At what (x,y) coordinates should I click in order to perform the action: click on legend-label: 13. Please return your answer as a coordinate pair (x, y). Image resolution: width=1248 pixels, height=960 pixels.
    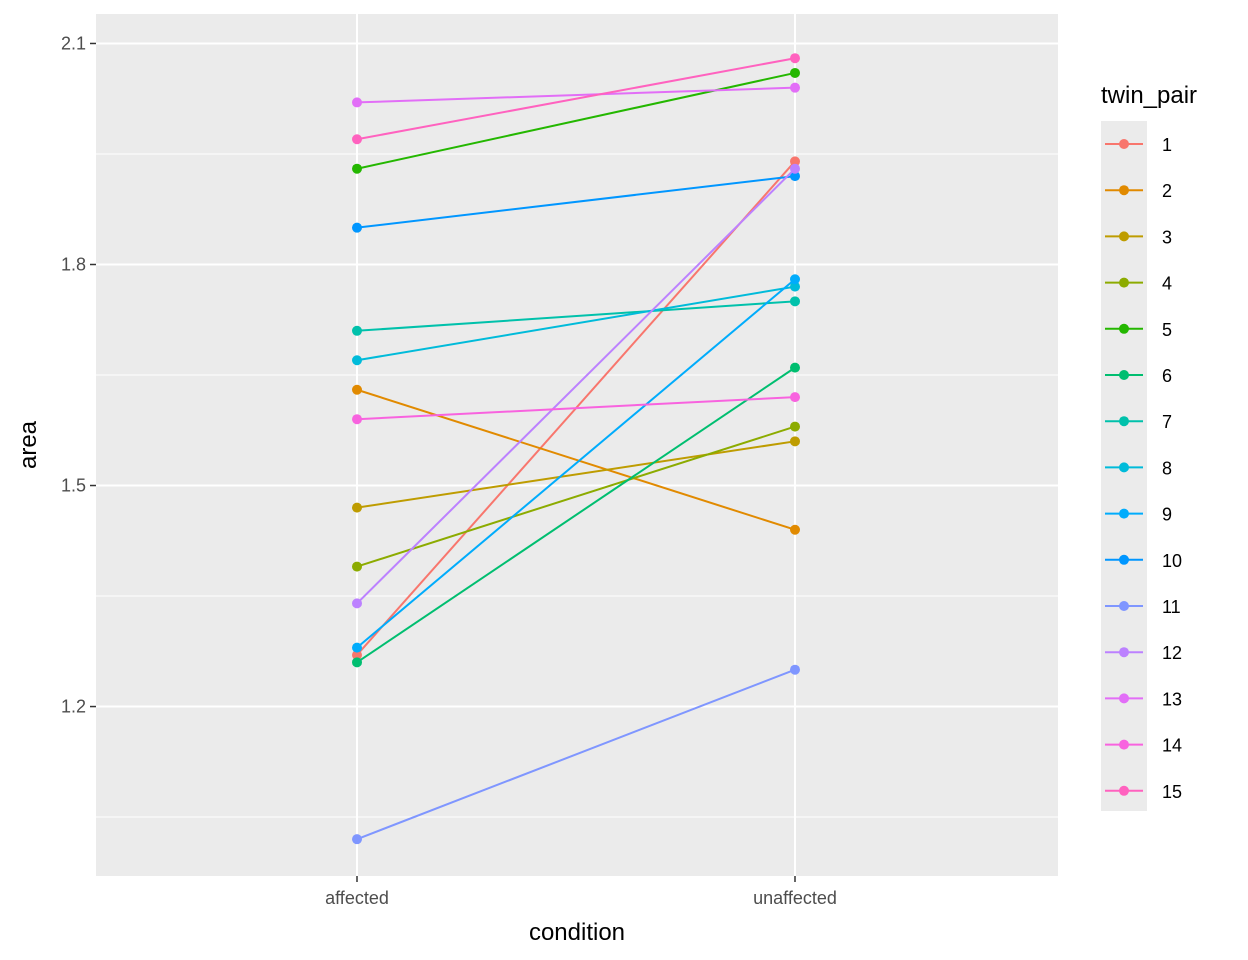
    Looking at the image, I should click on (1172, 699).